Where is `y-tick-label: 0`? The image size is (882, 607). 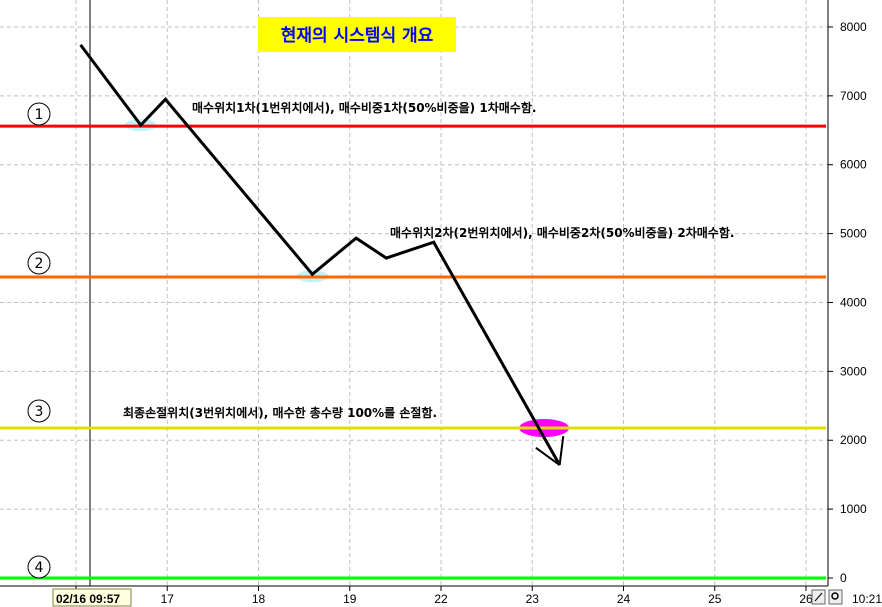 y-tick-label: 0 is located at coordinates (843, 578).